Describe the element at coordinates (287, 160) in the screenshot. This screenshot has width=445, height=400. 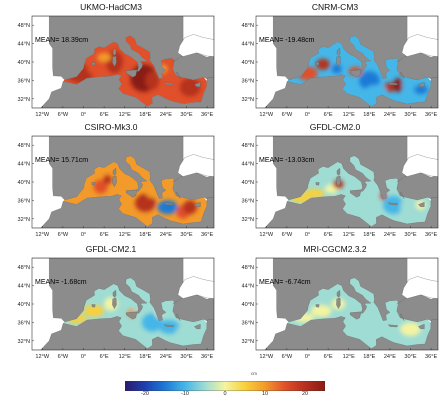
I see `mean-label: MEAN= -13.03cm` at that location.